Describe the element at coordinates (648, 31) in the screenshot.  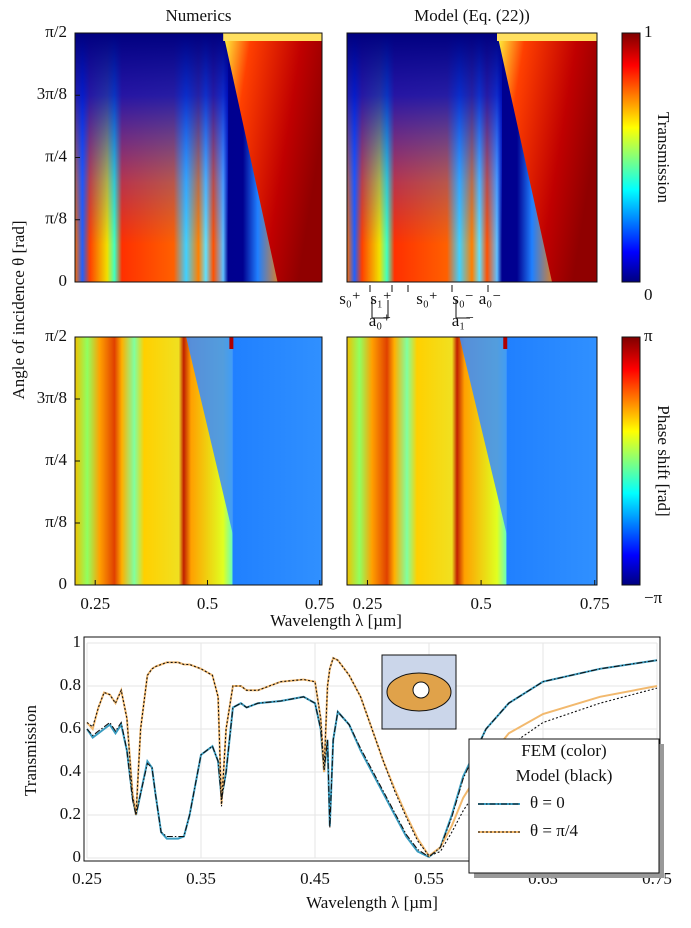
I see `colorbar-tick-label: 1` at that location.